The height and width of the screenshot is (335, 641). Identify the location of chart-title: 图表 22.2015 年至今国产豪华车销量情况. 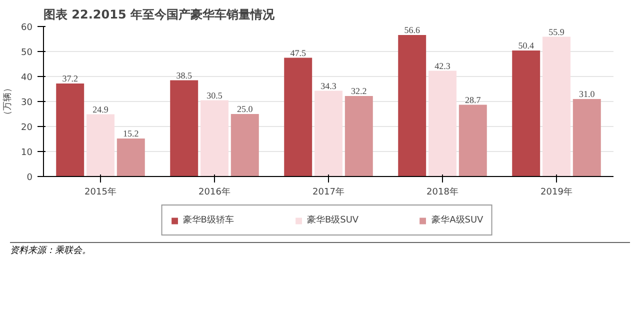
(160, 15).